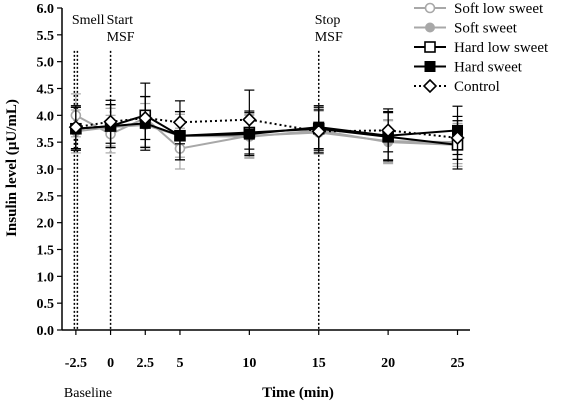  I want to click on series-line, so click(266, 129).